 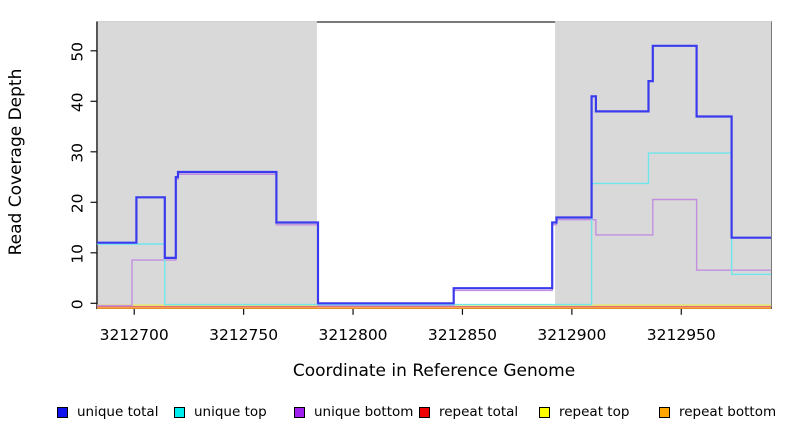 What do you see at coordinates (179, 412) in the screenshot?
I see `legend-swatch-unique-top` at bounding box center [179, 412].